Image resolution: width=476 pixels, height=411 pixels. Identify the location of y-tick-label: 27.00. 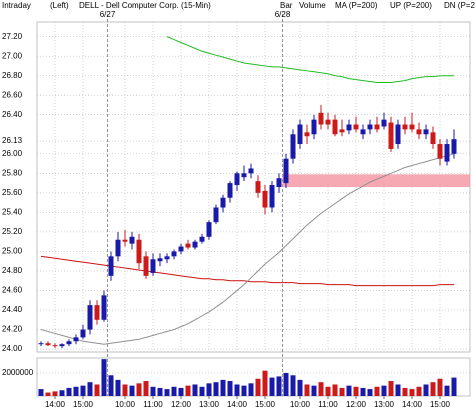
(12, 55).